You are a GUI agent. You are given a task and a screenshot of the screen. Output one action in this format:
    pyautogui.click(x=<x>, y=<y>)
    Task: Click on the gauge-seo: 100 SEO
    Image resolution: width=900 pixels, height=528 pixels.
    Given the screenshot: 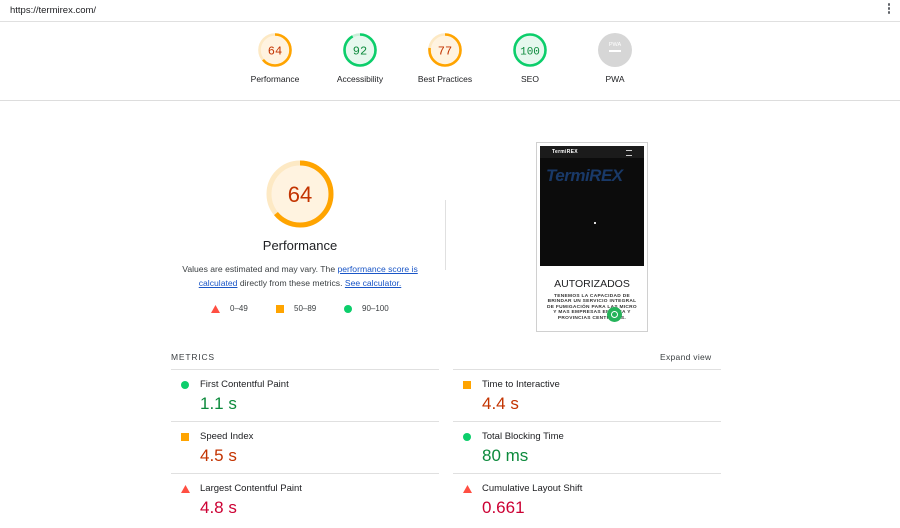 What is the action you would take?
    pyautogui.click(x=530, y=58)
    